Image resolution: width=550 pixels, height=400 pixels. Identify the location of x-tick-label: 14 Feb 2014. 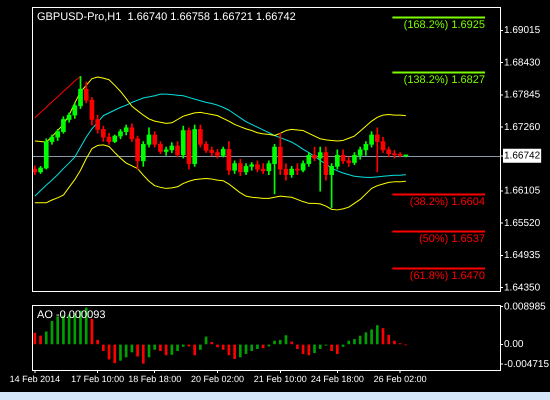
(35, 379).